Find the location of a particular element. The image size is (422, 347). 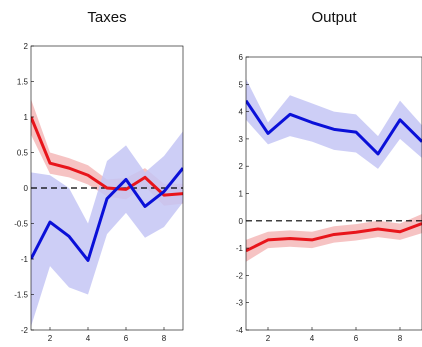

chart-title: Taxes is located at coordinates (106, 17).